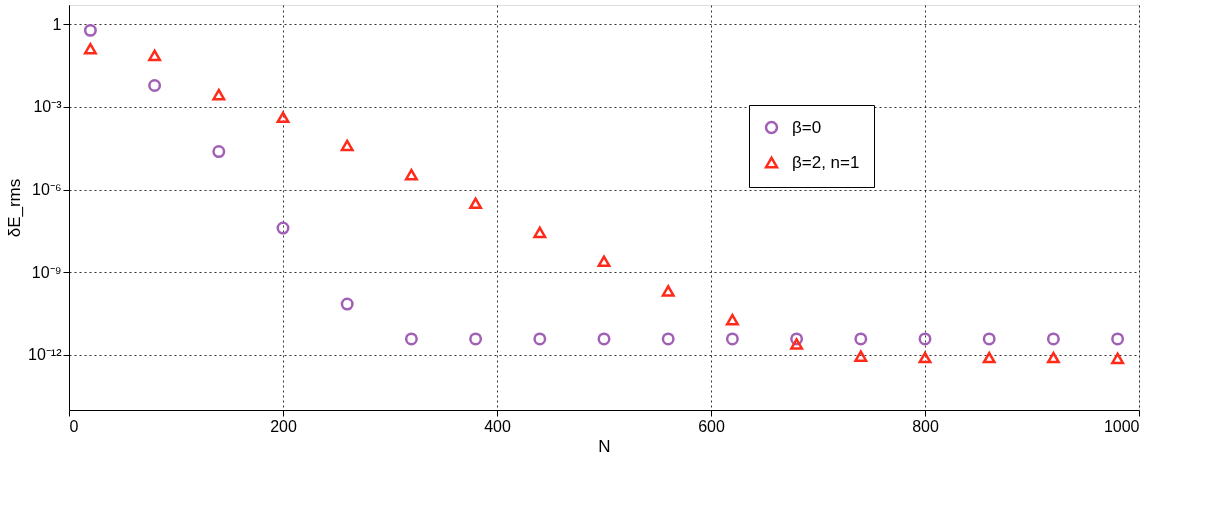 The image size is (1215, 508). Describe the element at coordinates (47, 190) in the screenshot. I see `y-tick-label: 10⁻⁶` at that location.